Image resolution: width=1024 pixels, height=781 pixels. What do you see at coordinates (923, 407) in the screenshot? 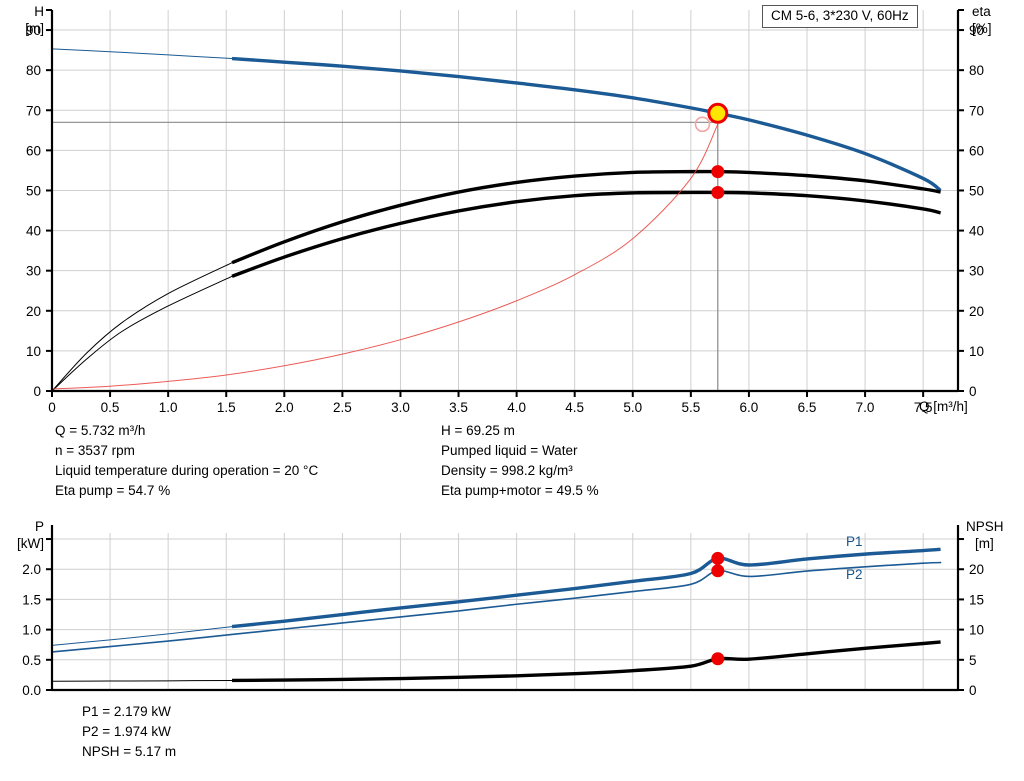
I see `svg-text: 7.5` at bounding box center [923, 407].